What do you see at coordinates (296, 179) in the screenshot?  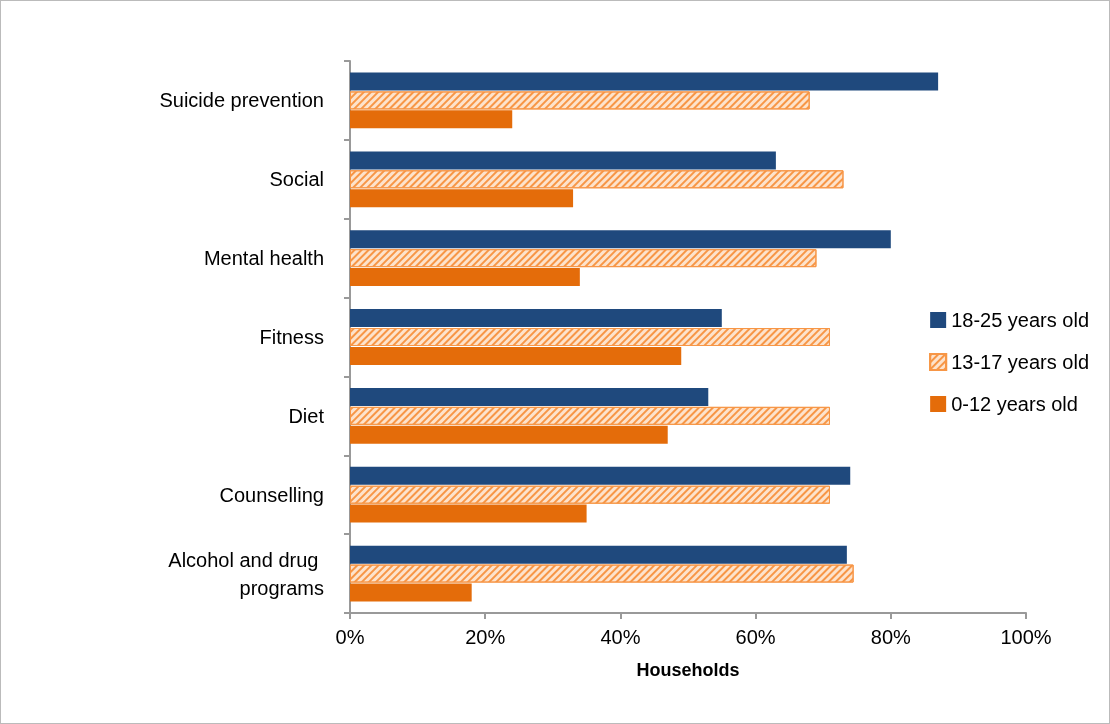 I see `y-tick-label: Social` at bounding box center [296, 179].